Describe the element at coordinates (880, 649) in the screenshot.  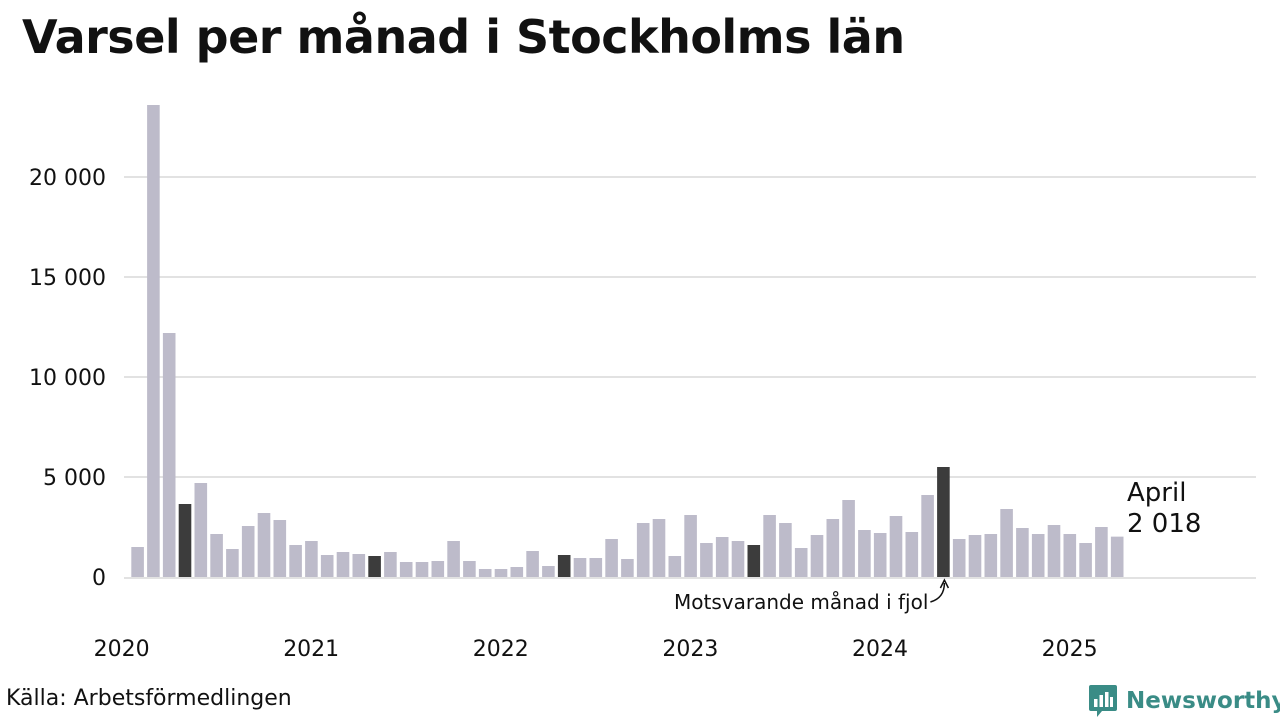
I see `x-tick-label: 2024` at that location.